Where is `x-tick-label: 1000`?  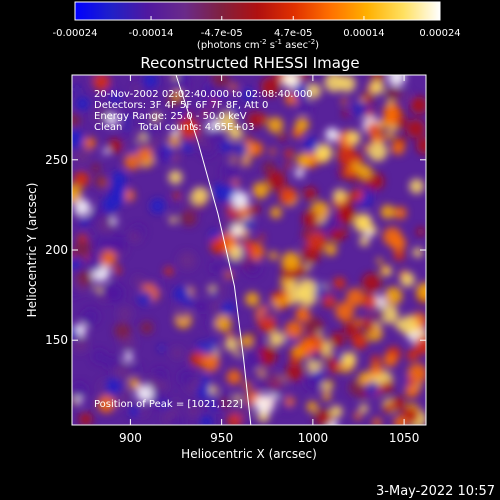
x-tick-label: 1000 is located at coordinates (313, 438).